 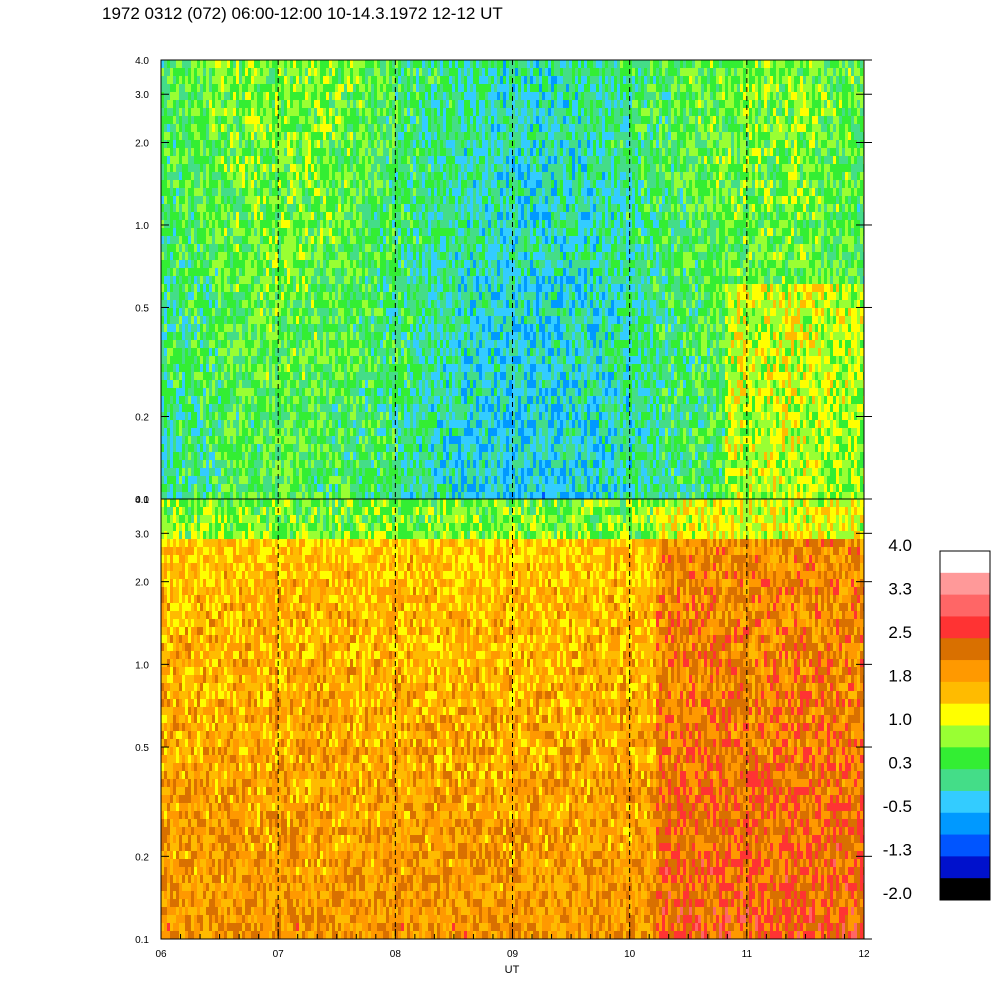 I want to click on x-tick-label: 09, so click(x=513, y=954).